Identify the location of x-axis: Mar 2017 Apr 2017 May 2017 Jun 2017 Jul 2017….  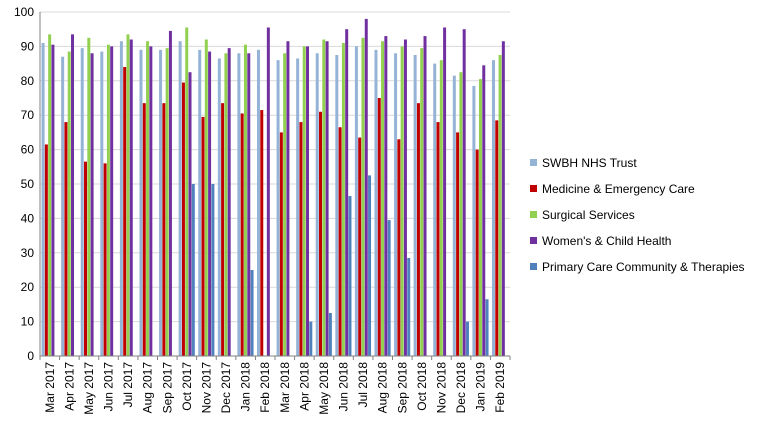
(275, 385).